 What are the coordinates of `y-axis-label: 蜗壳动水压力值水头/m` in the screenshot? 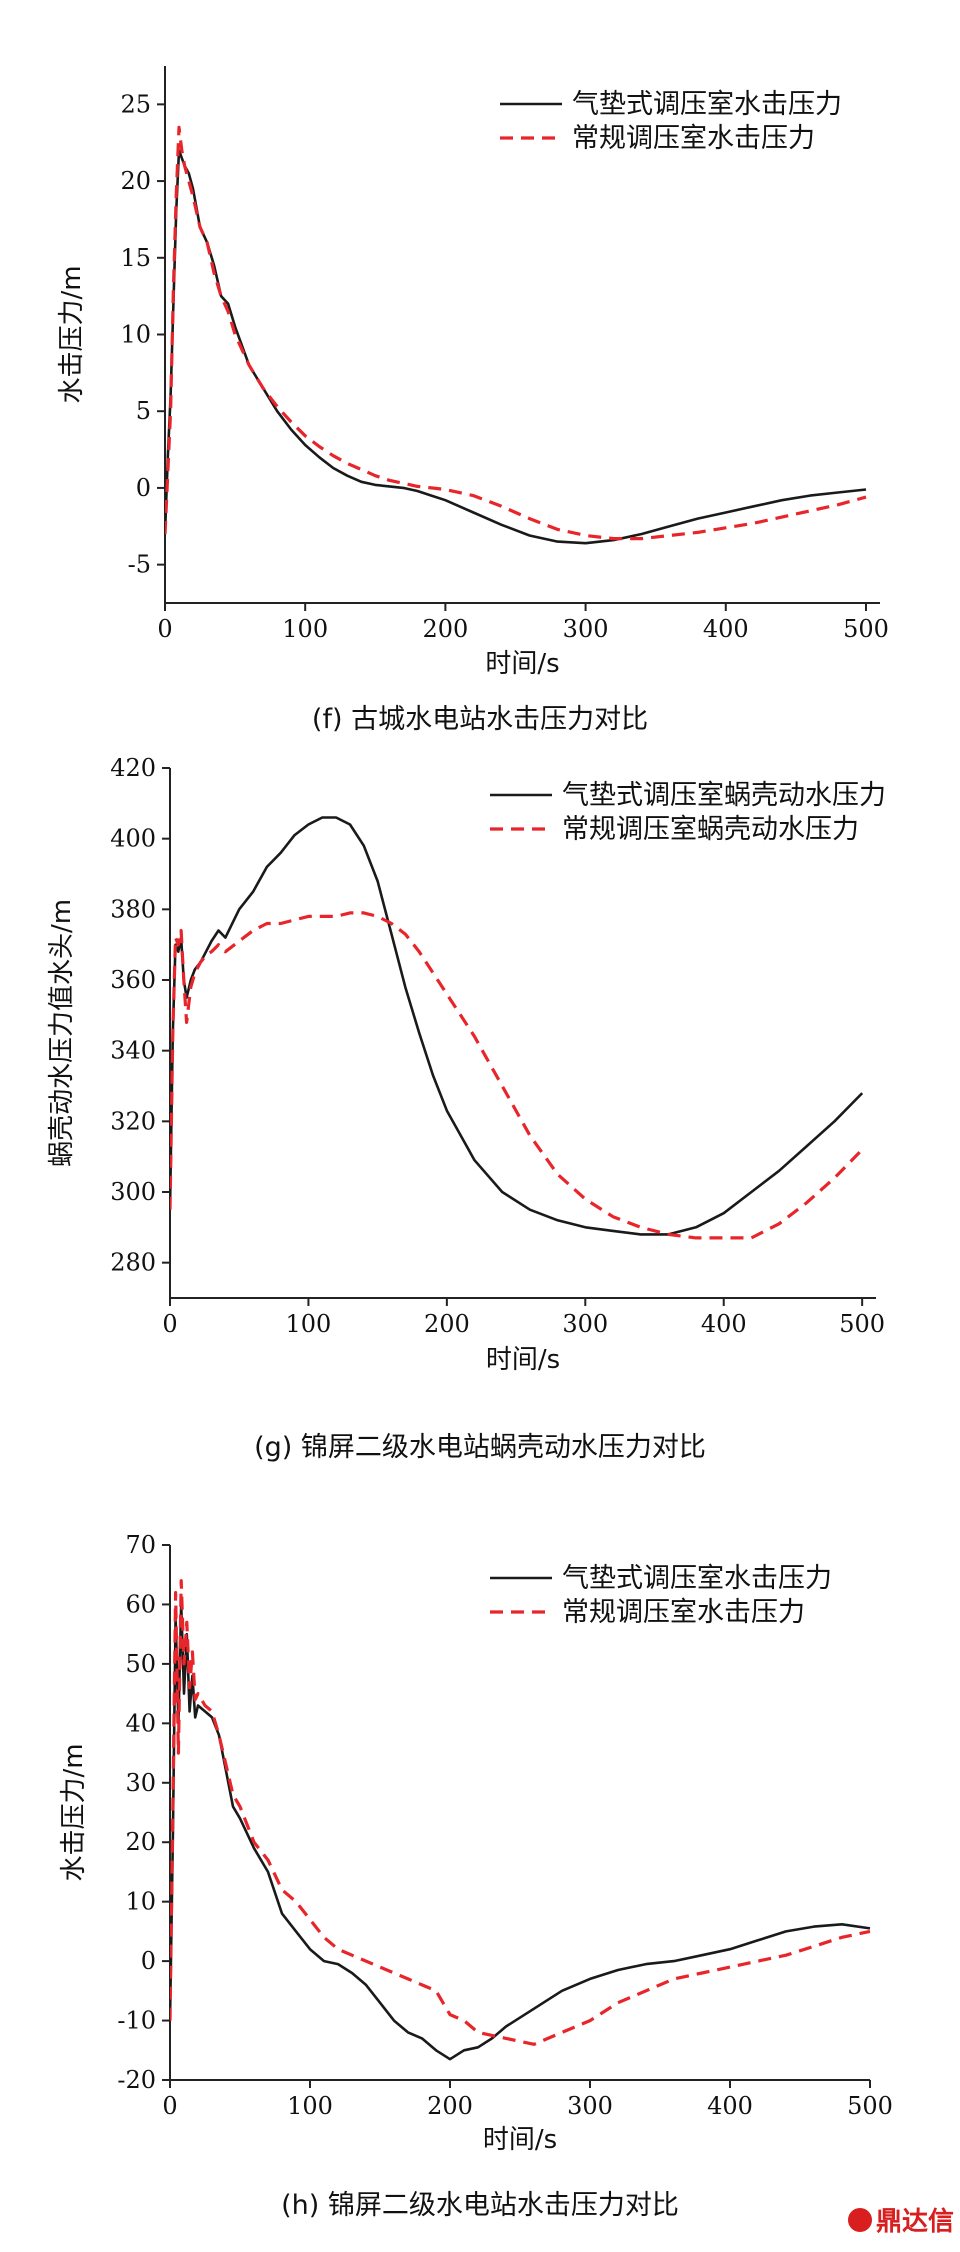 It's located at (62, 1033).